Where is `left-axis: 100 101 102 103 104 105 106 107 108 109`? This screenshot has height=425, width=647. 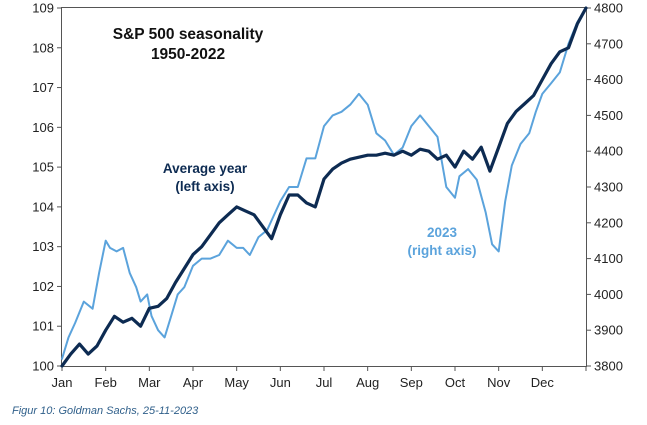
left-axis: 100 101 102 103 104 105 106 107 108 109 is located at coordinates (47, 187).